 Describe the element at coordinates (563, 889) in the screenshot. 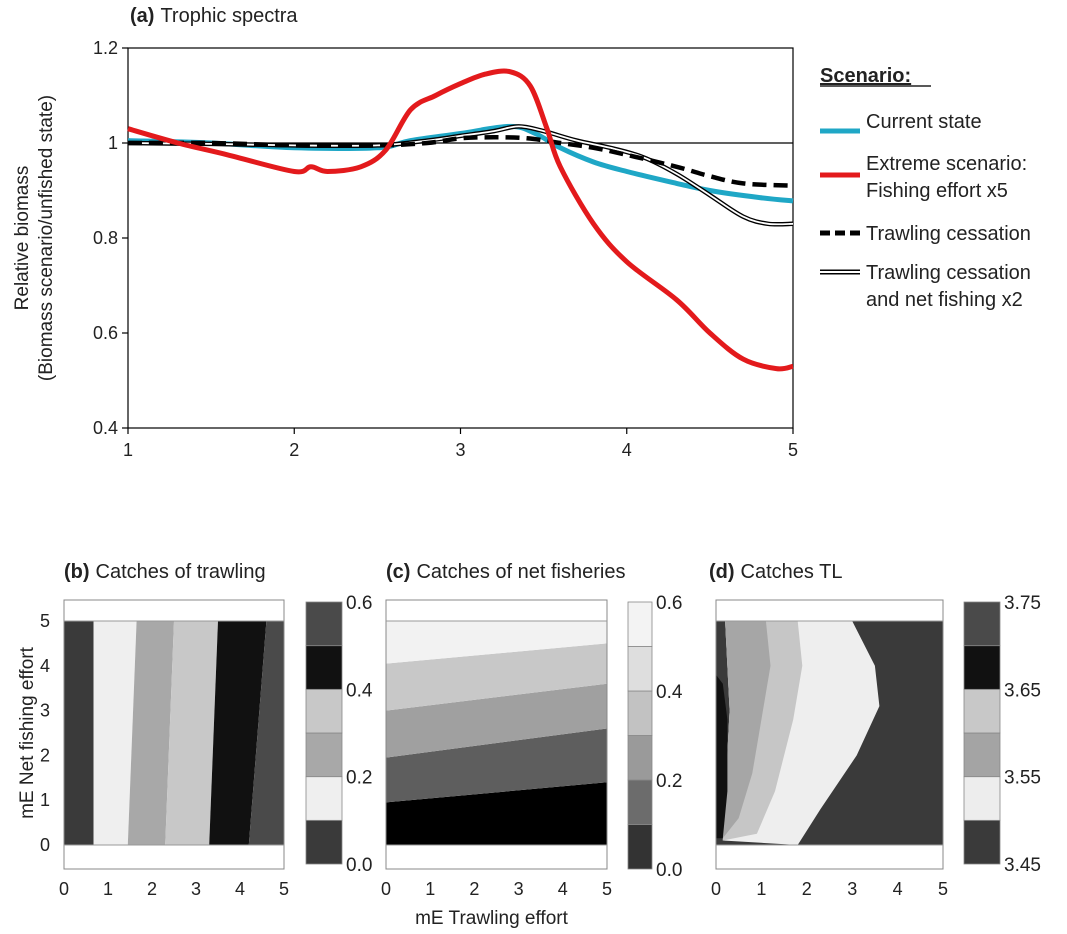

I see `panel-c-x-tick-label-4: 4` at that location.